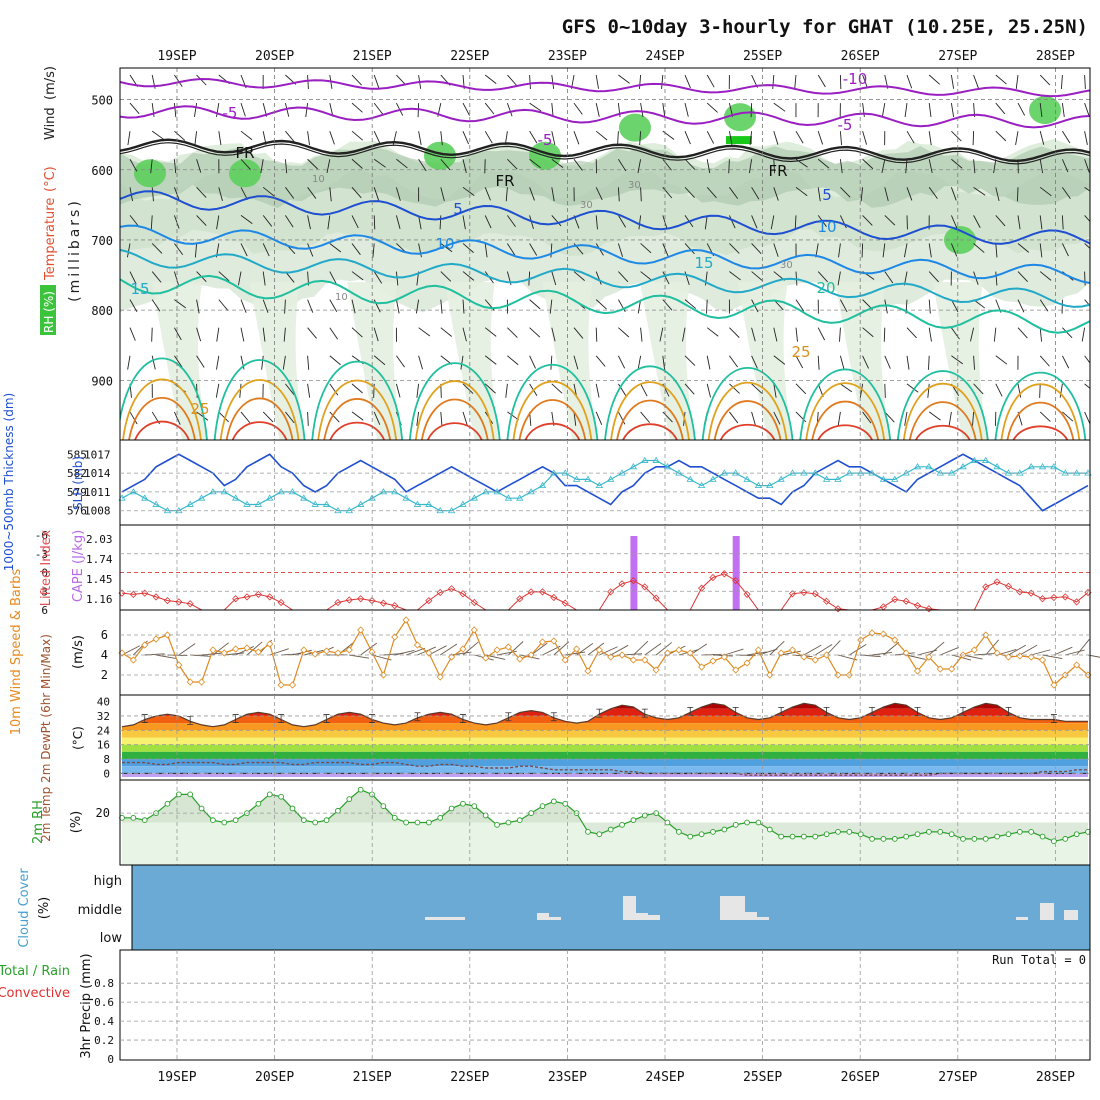  Describe the element at coordinates (104, 675) in the screenshot. I see `wind-tick: 2` at that location.